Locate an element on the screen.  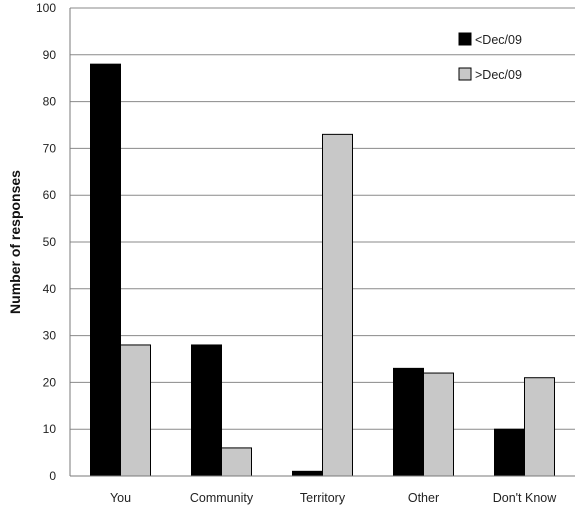
bar-after-other is located at coordinates (438, 424).